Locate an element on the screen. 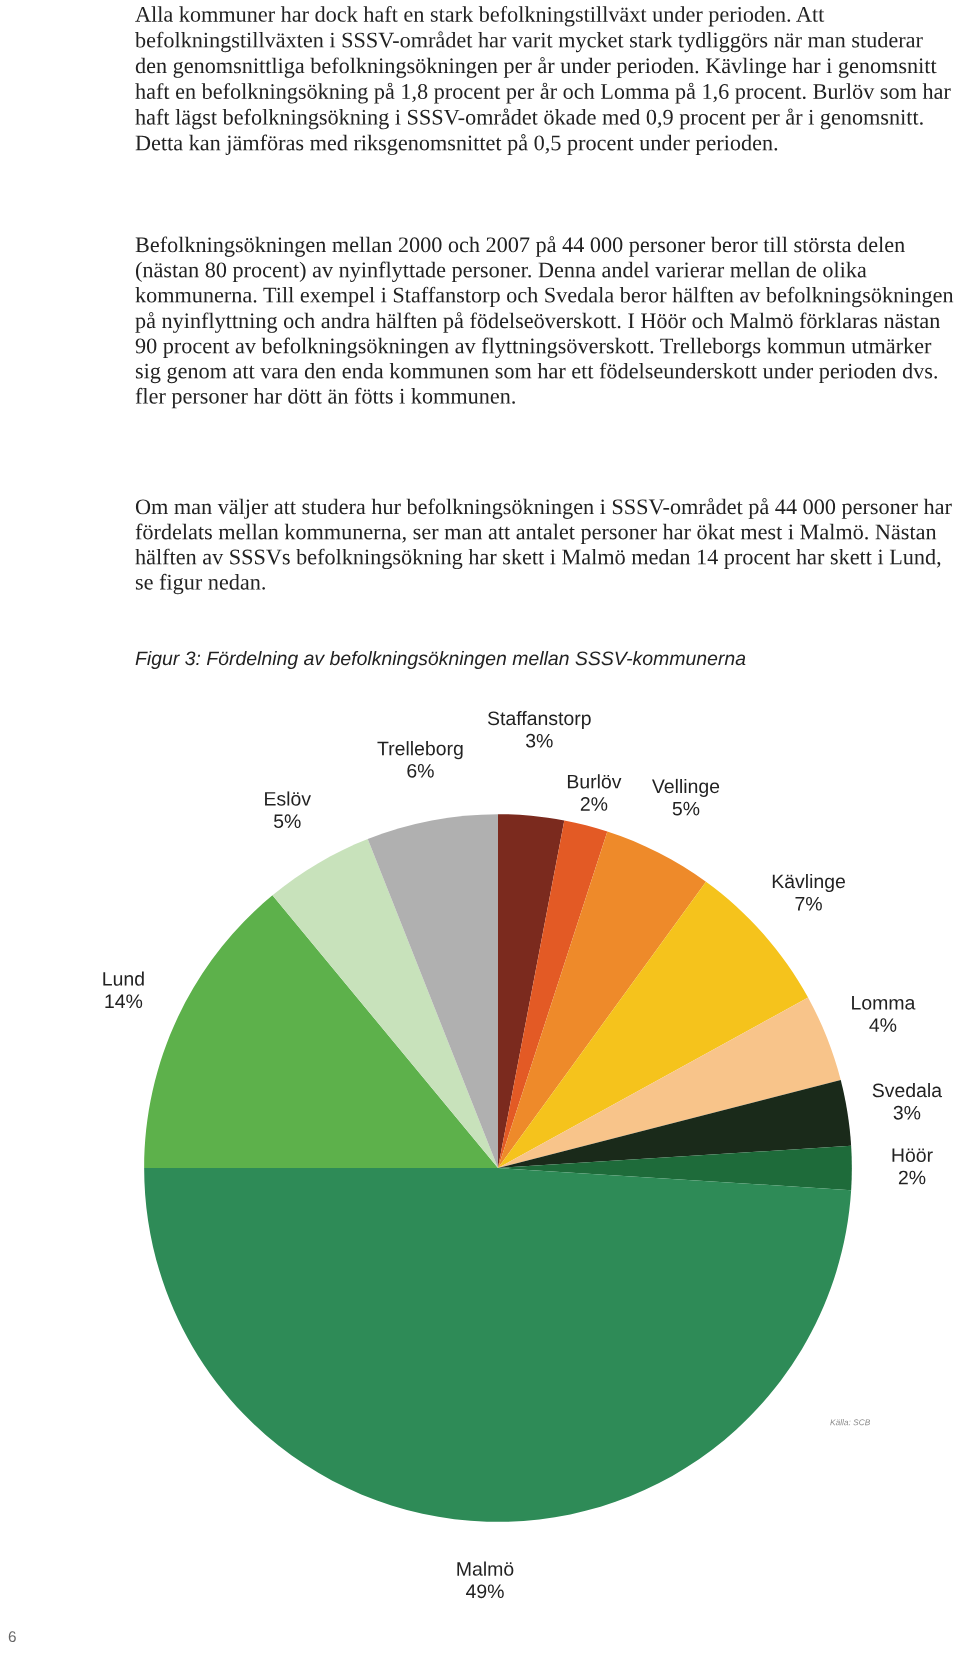  chart-title: Figur 3: Fördelning av befolkningsökningen mellan SSSV-kommunerna is located at coordinates (440, 660).